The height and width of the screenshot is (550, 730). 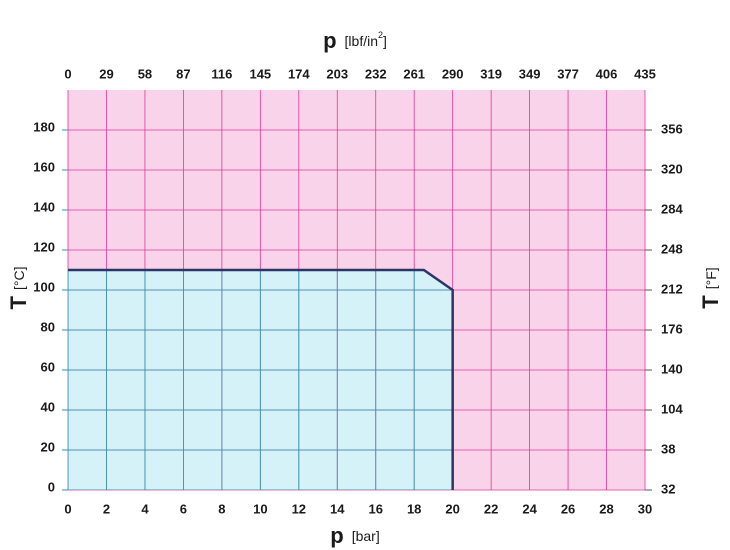 I want to click on y-tick-label: 0, so click(x=51, y=486).